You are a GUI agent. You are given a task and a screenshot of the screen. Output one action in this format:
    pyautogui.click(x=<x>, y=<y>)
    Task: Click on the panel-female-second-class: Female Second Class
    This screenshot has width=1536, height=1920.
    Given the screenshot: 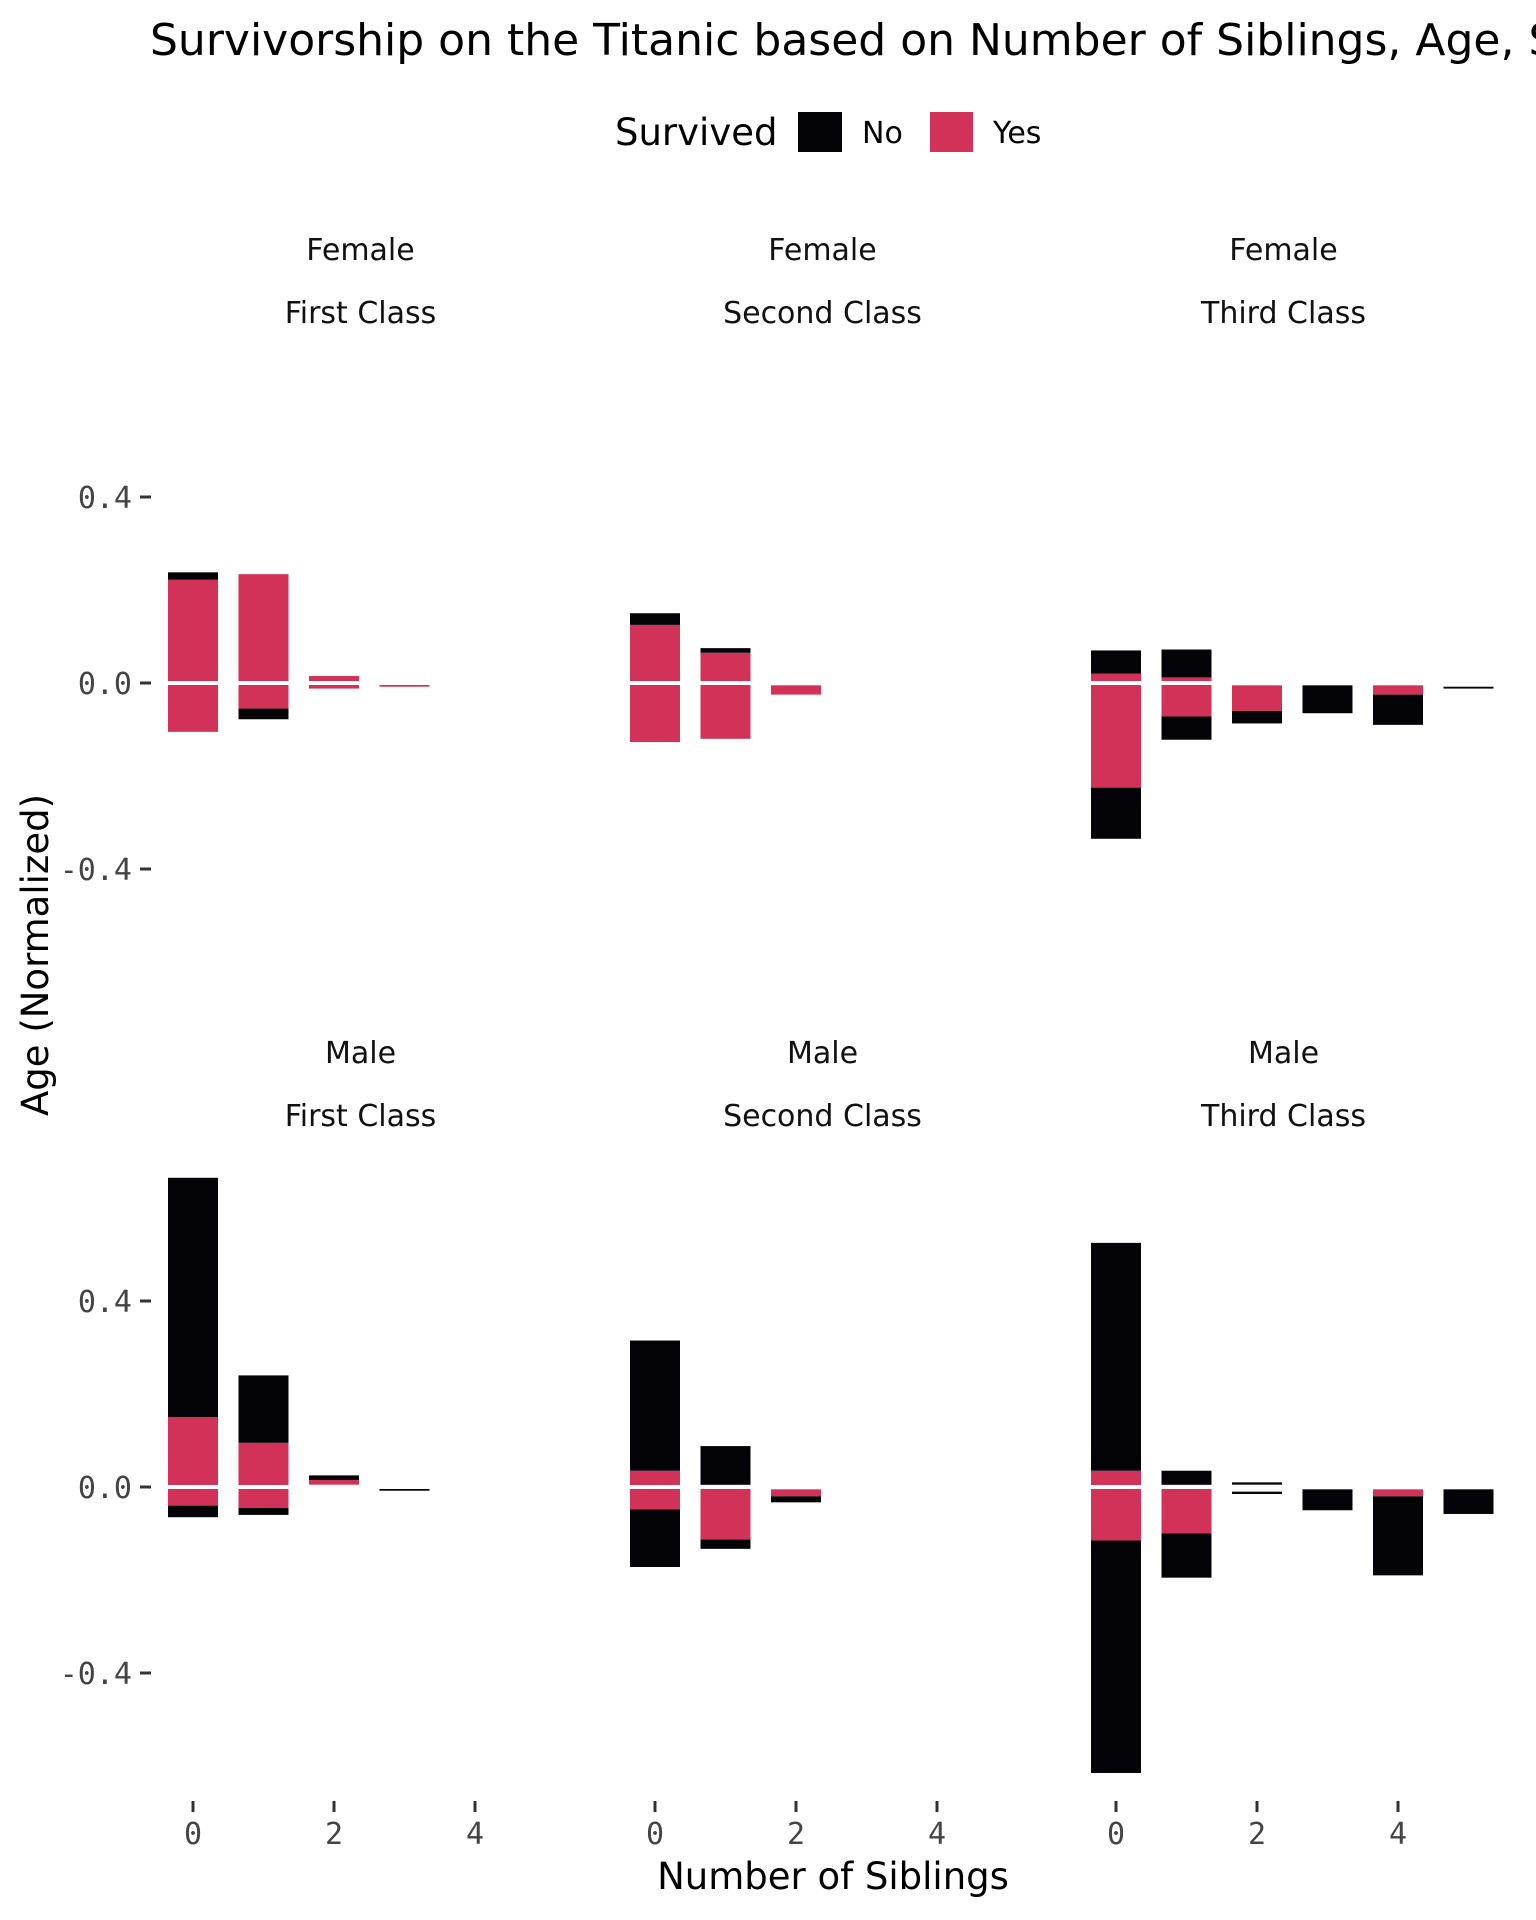 What is the action you would take?
    pyautogui.click(x=838, y=488)
    